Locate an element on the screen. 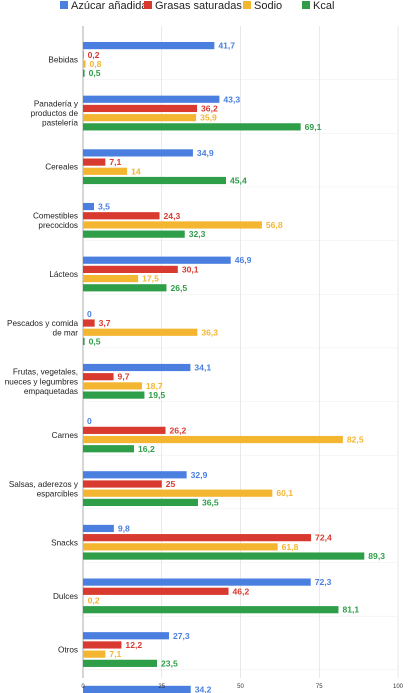  category-label-line: productos de is located at coordinates (55, 113).